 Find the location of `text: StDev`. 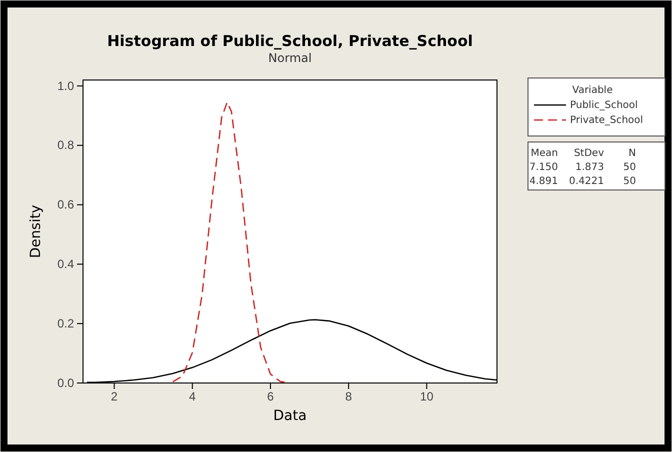

text: StDev is located at coordinates (589, 153).